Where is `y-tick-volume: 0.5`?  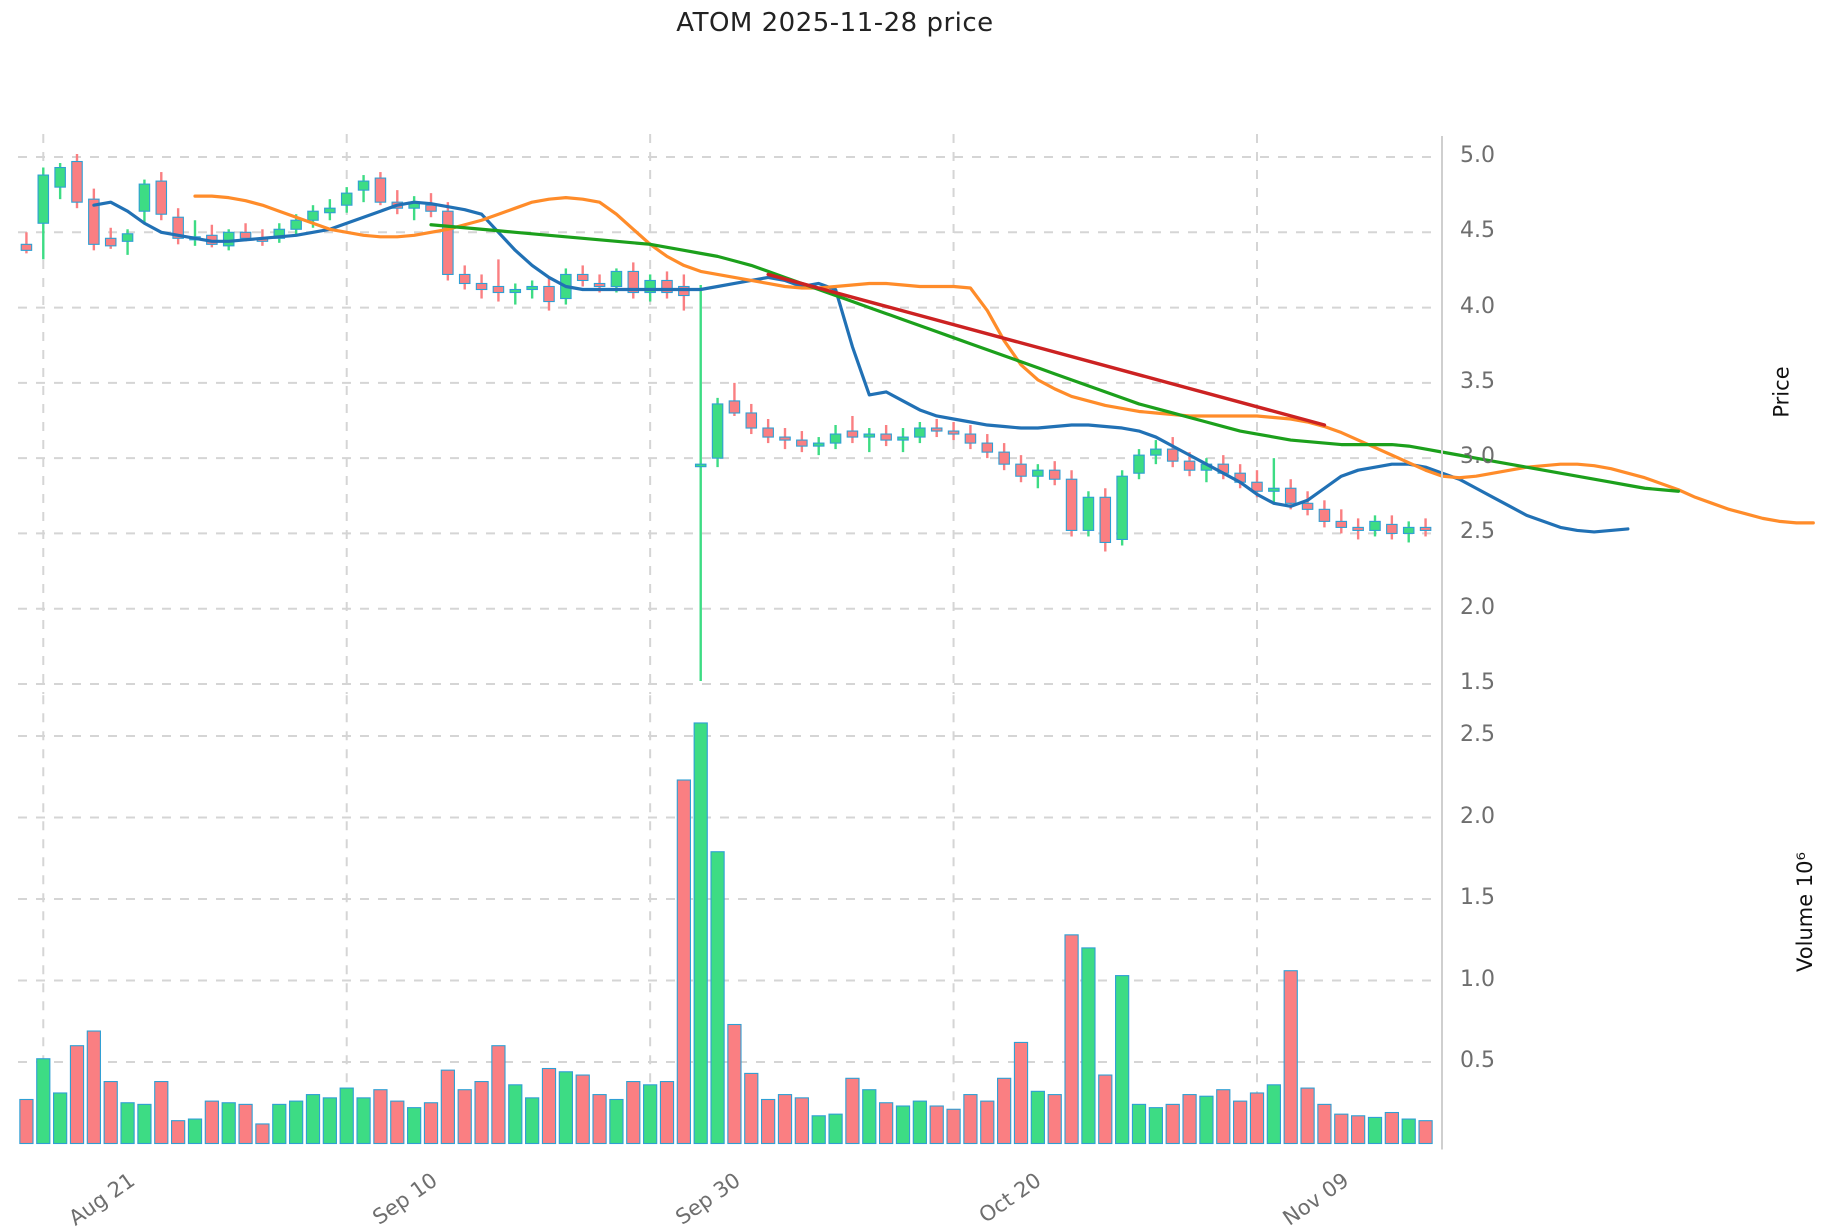
y-tick-volume: 0.5 is located at coordinates (1477, 1060).